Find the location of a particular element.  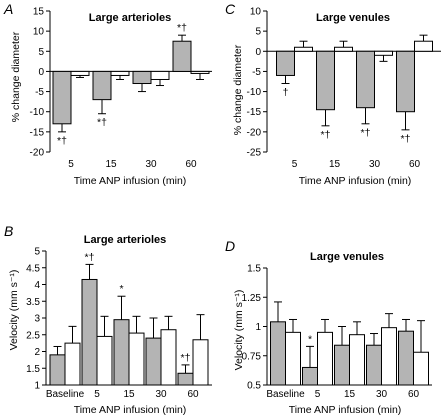

panel-c-xtick-label-2: 30 is located at coordinates (375, 164).